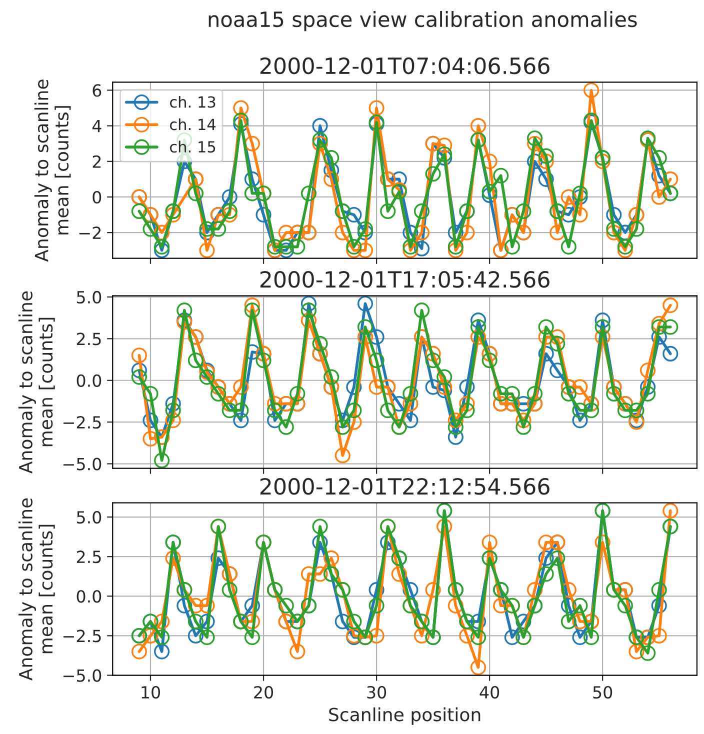 This screenshot has height=734, width=704. I want to click on x-tick-label: 20, so click(264, 692).